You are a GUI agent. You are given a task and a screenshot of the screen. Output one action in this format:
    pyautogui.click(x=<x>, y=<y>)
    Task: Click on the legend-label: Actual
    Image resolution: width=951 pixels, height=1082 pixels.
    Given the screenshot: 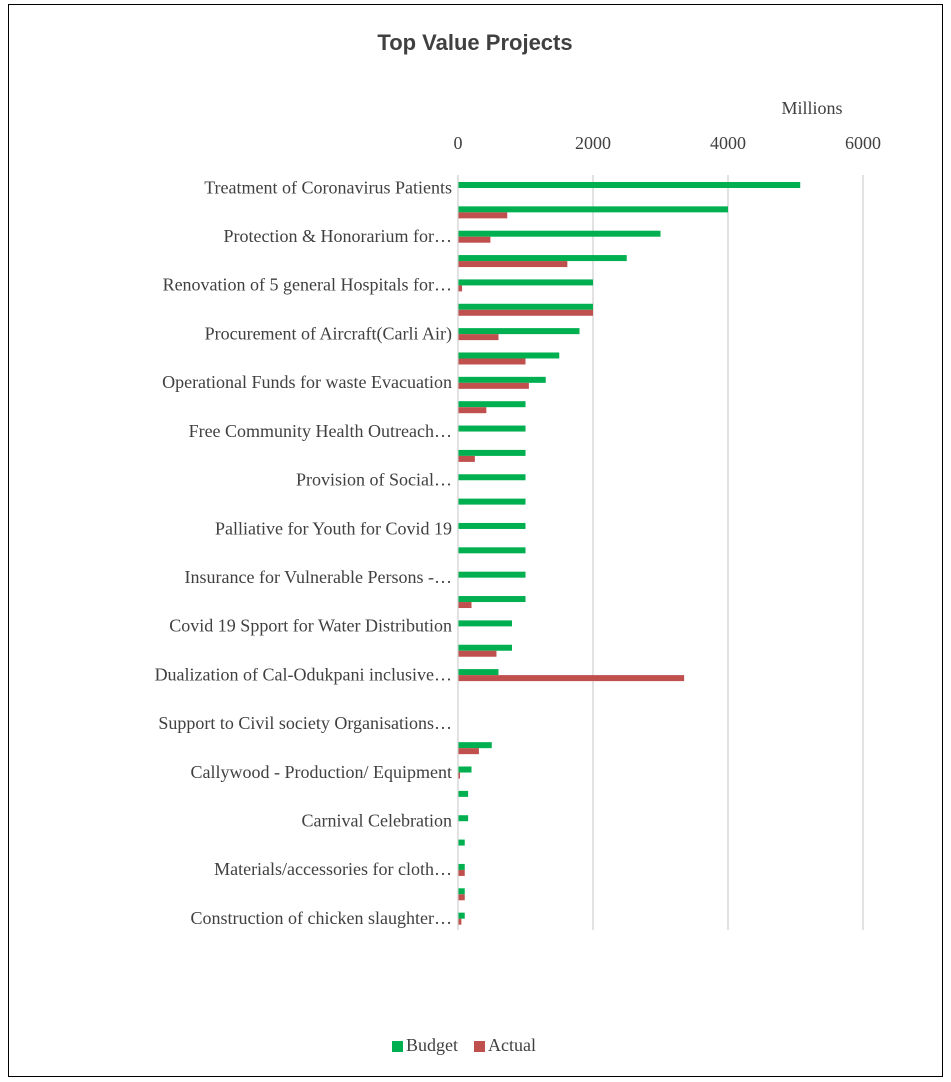 What is the action you would take?
    pyautogui.click(x=512, y=1045)
    